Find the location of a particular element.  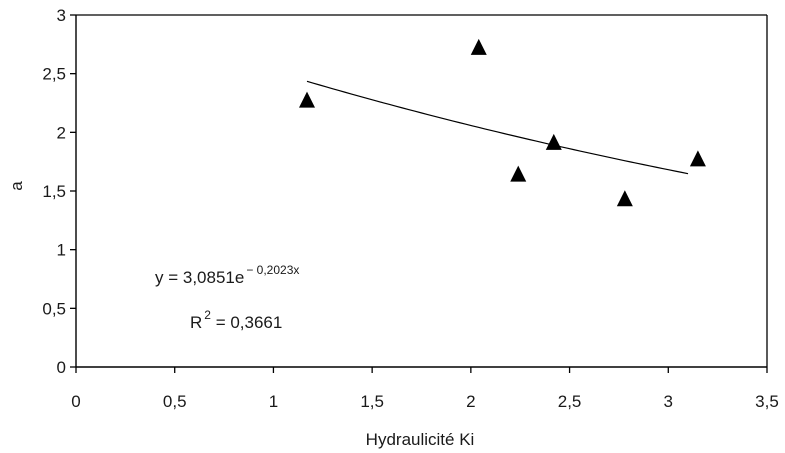

x-axis: 0 0,5 1 1,5 2 2,5 3 3,5 is located at coordinates (425, 388).